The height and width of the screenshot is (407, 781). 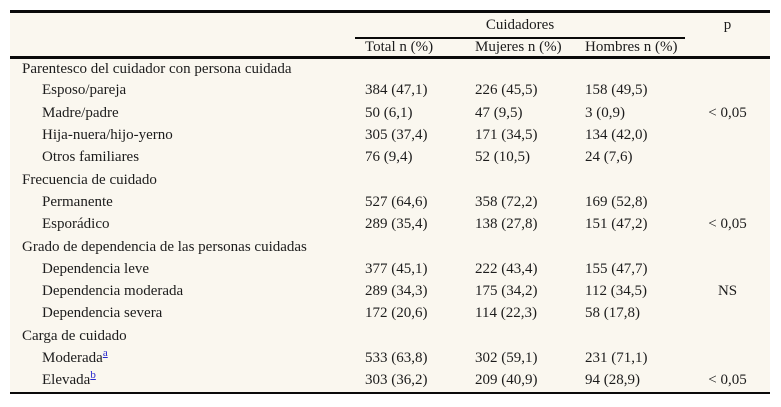 I want to click on footnote-marker: a, so click(x=105, y=353).